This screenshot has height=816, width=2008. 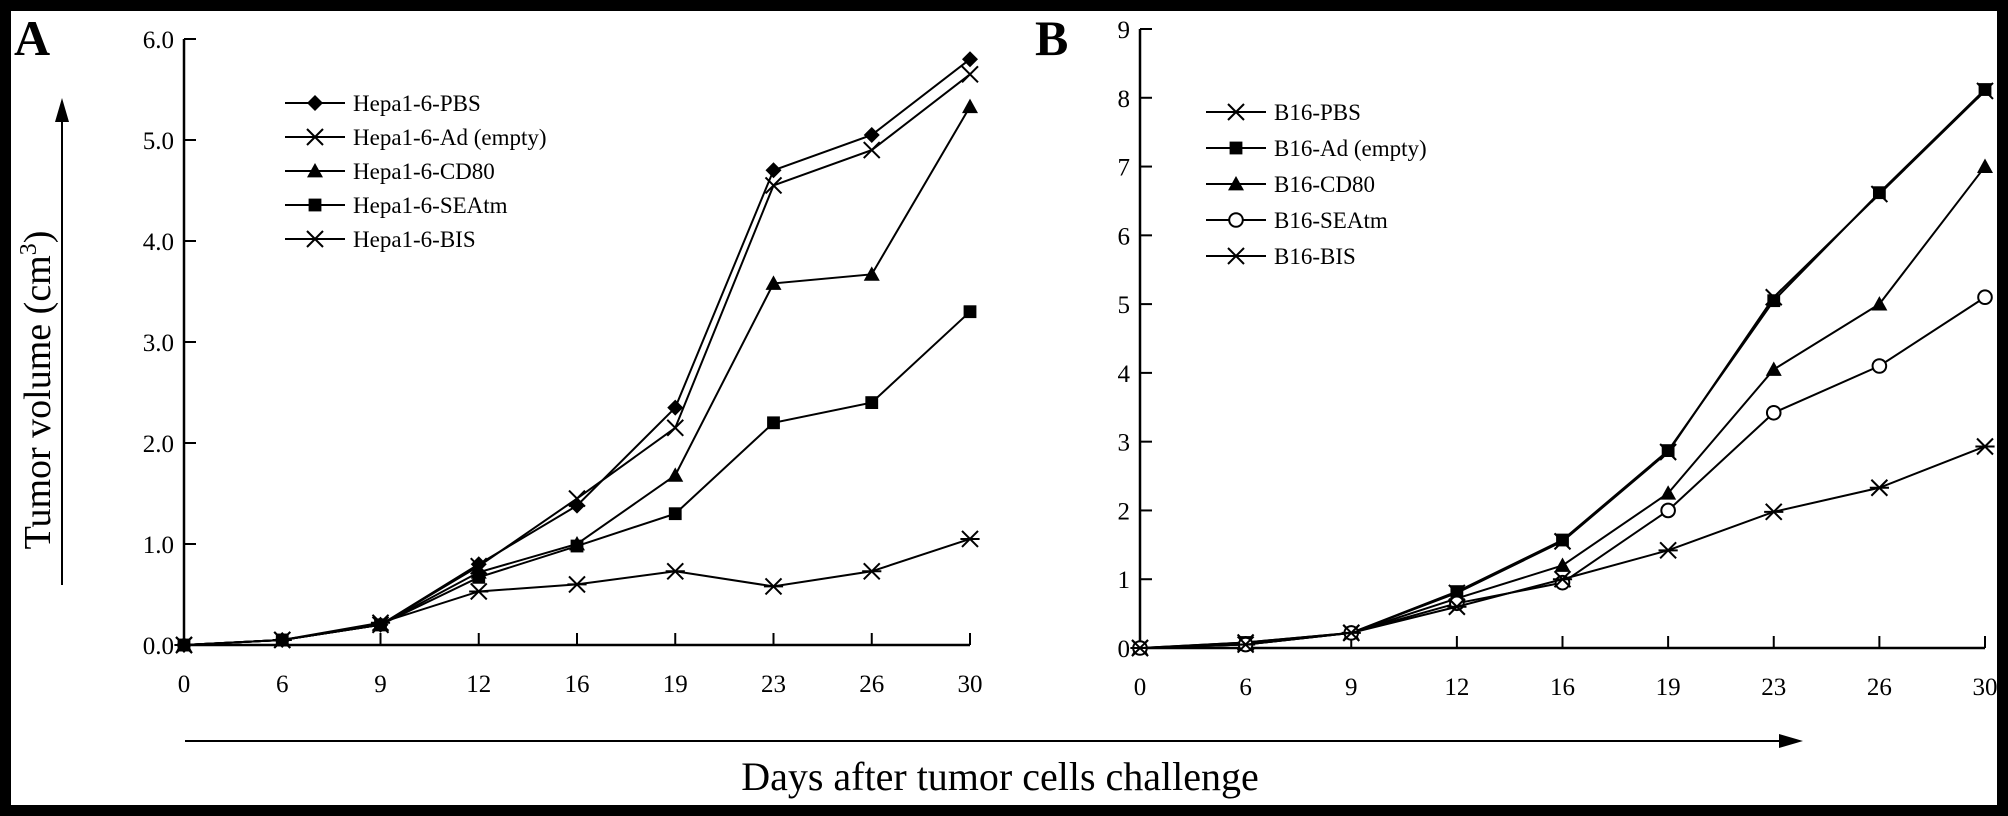 I want to click on panel-b-x-tick-label: 19, so click(x=1668, y=687).